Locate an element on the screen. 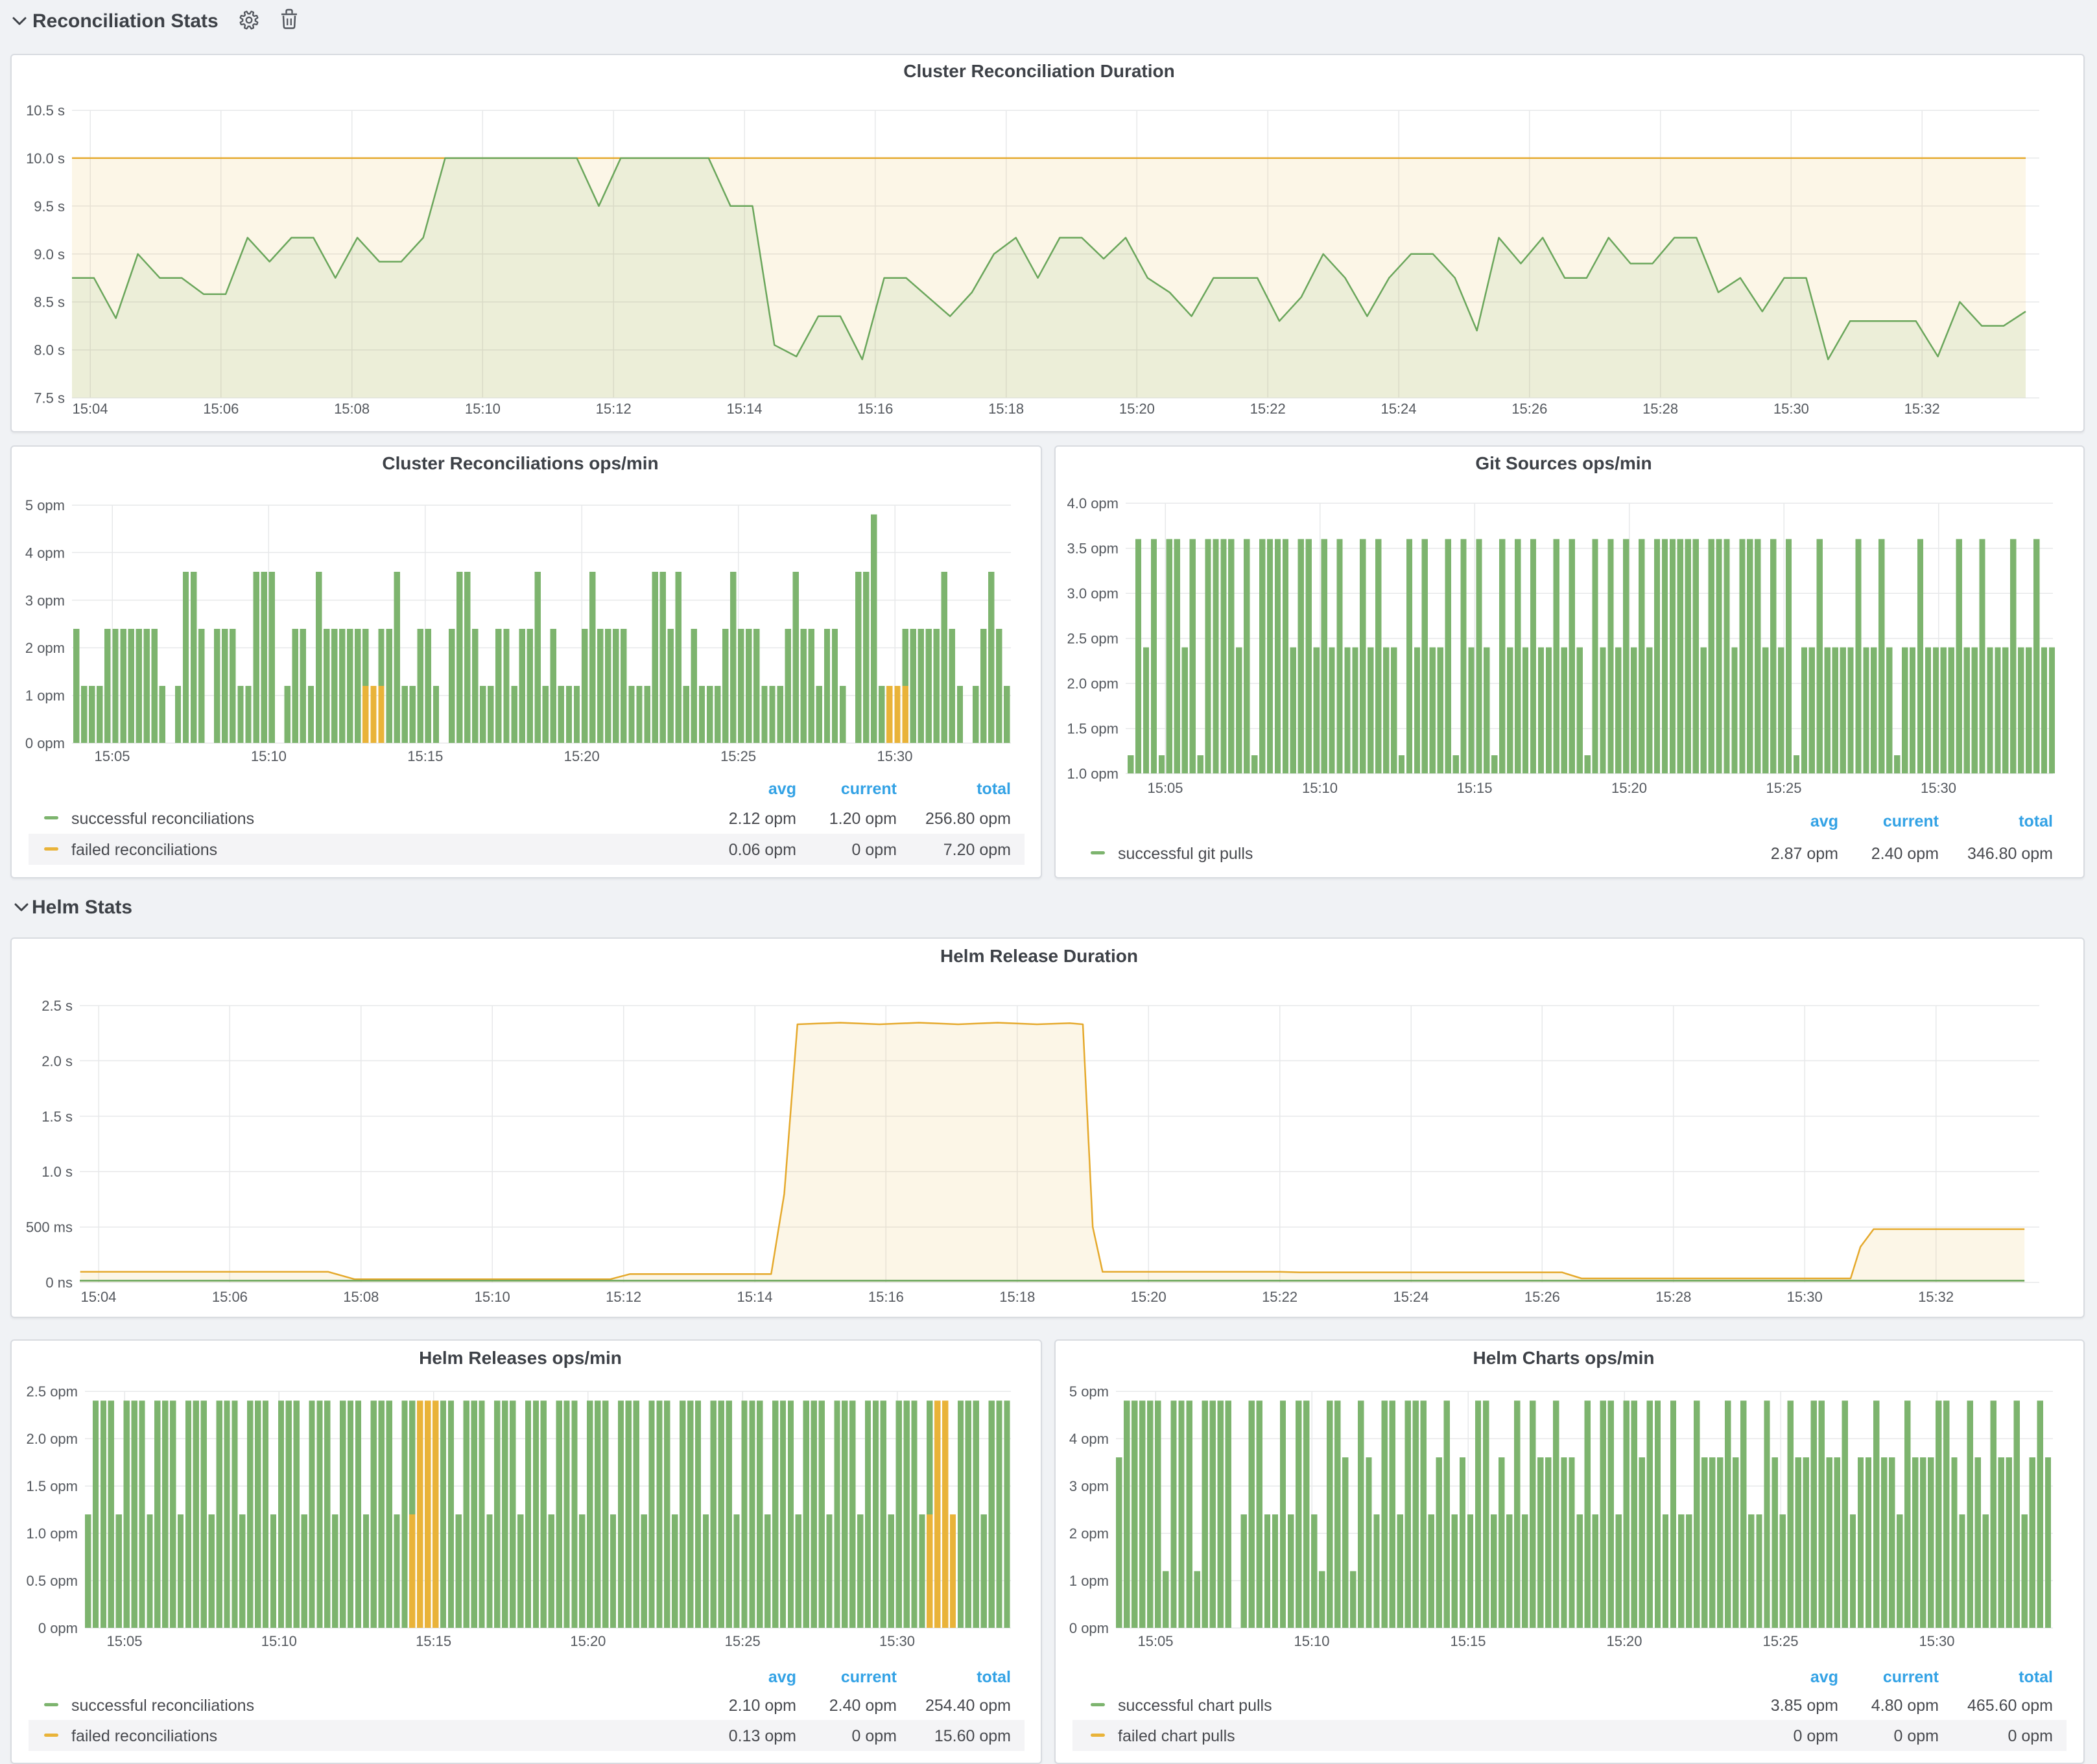  svg-text: Helm Releases ops/min is located at coordinates (520, 1358).